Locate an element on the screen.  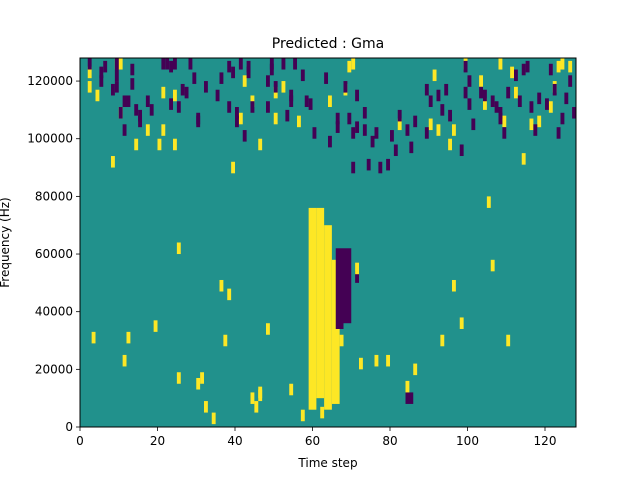
y-tick-label: 100000 is located at coordinates (50, 139).